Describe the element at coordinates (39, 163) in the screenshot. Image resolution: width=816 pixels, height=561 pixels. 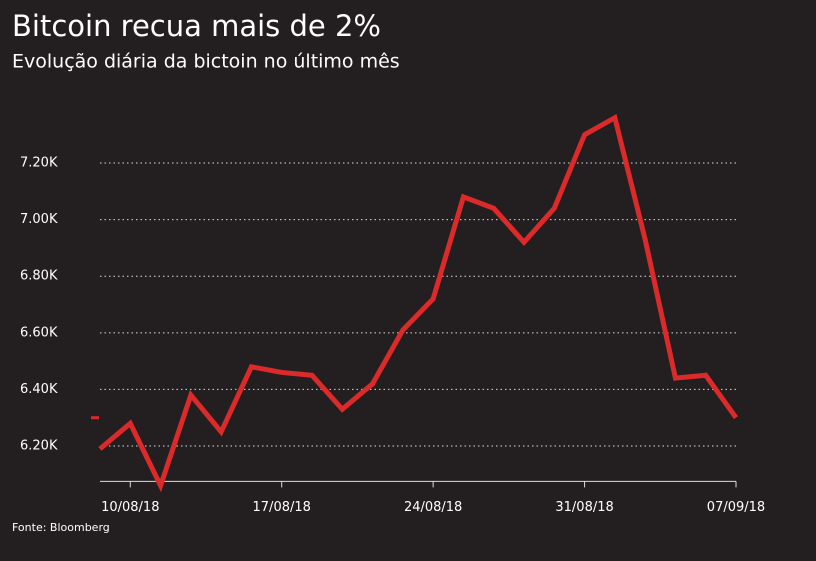
I see `y-tick-label: 7.20K` at that location.